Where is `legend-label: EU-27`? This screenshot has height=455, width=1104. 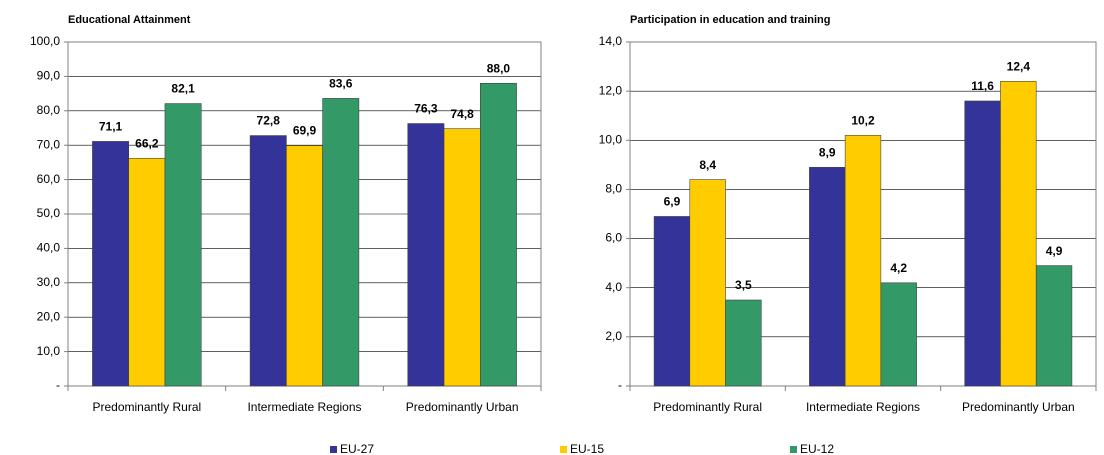
legend-label: EU-27 is located at coordinates (357, 448).